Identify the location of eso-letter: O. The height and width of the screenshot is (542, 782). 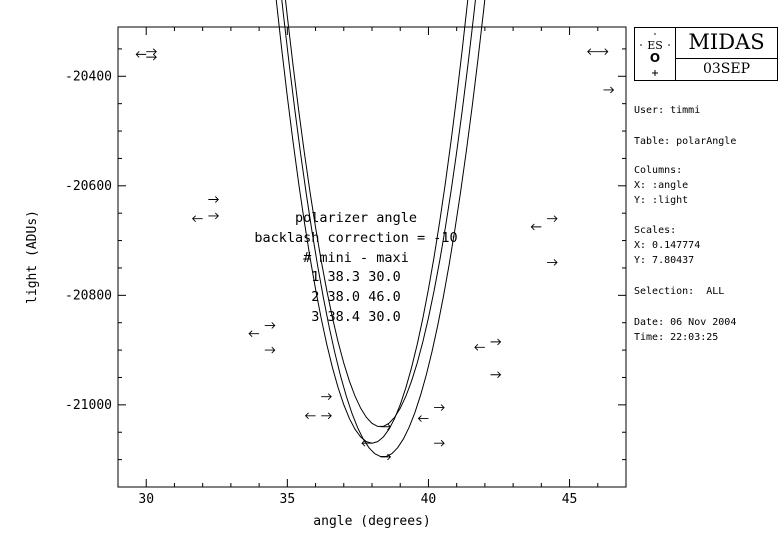
(655, 58).